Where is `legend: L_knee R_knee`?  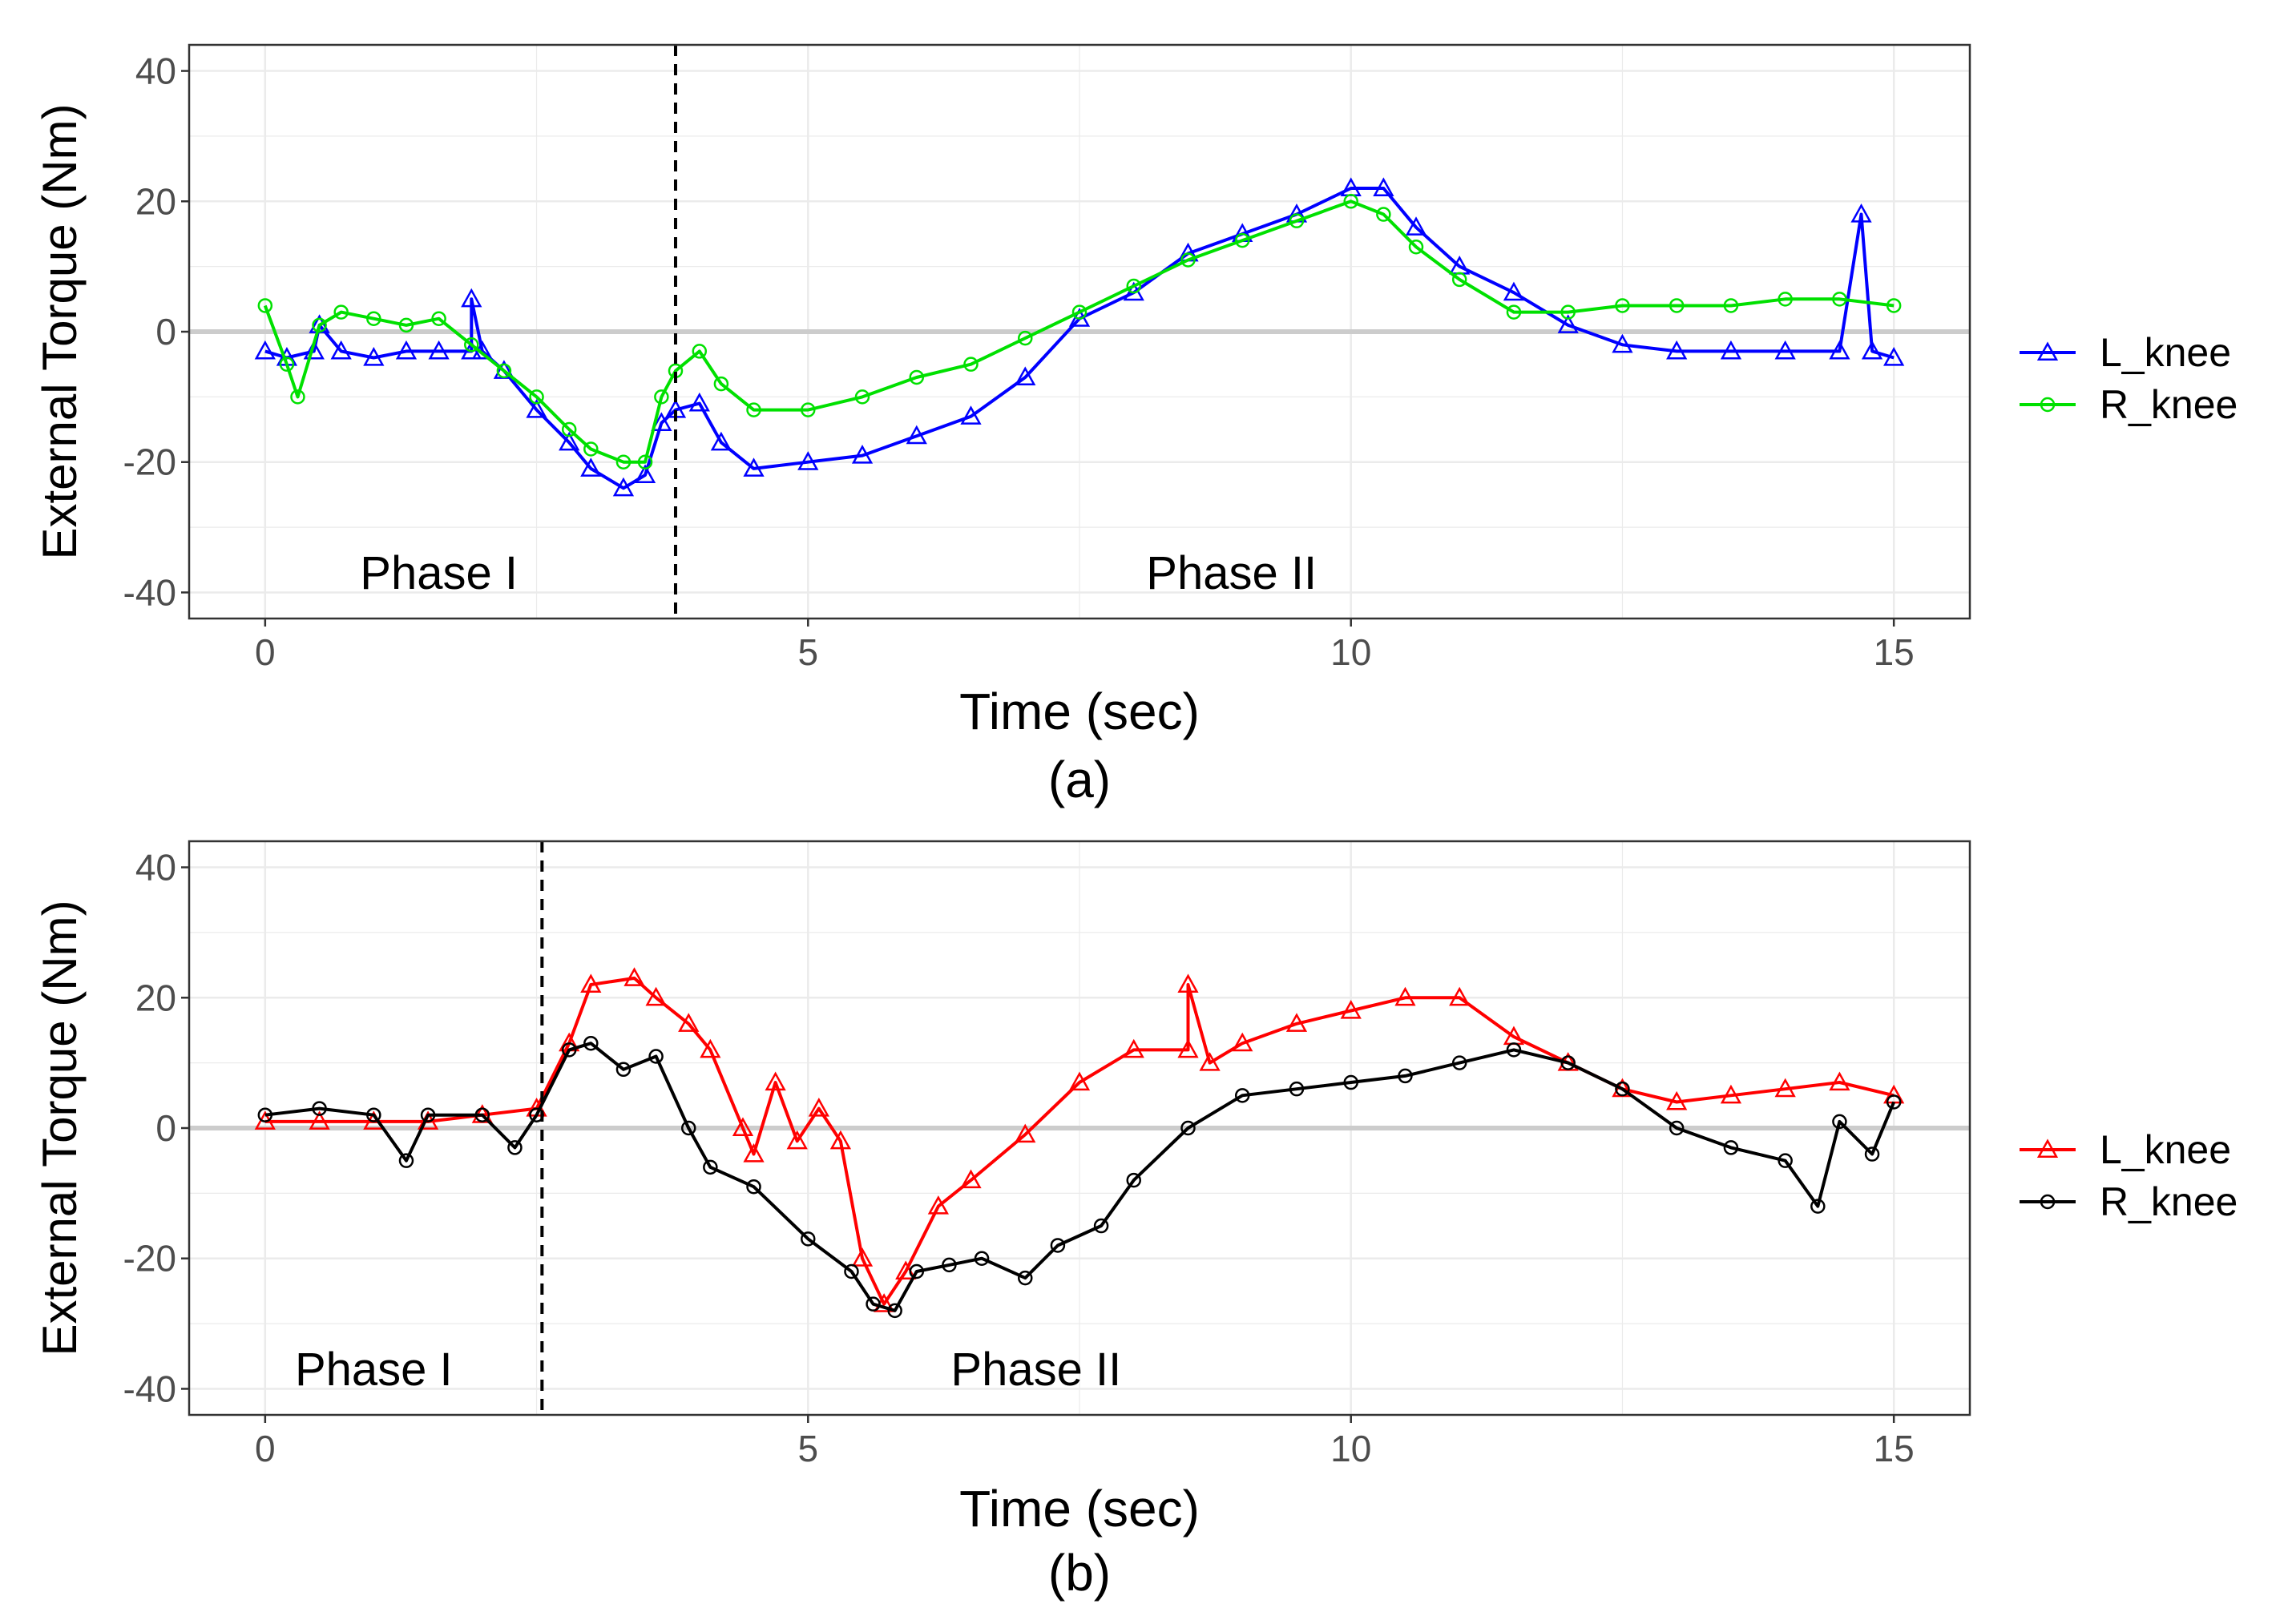 legend: L_knee R_knee is located at coordinates (2129, 378).